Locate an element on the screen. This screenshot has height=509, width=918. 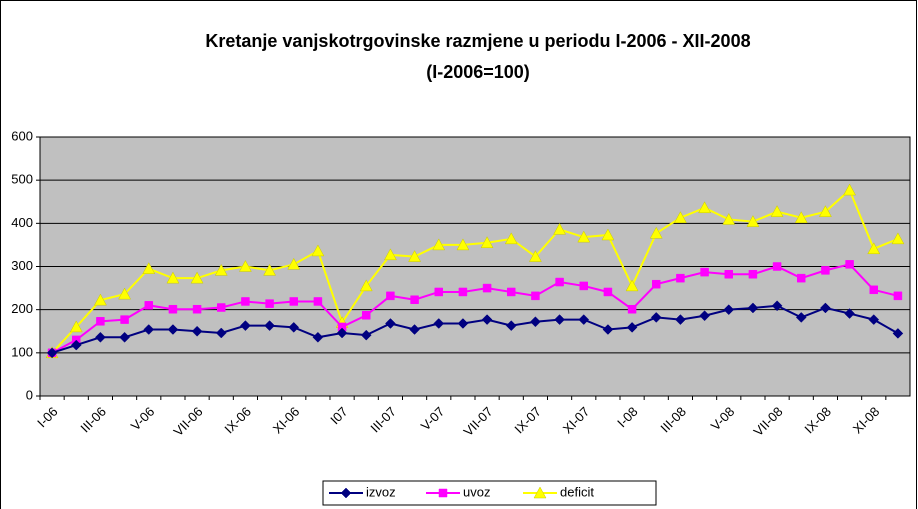
legend-label: uvoz is located at coordinates (476, 491).